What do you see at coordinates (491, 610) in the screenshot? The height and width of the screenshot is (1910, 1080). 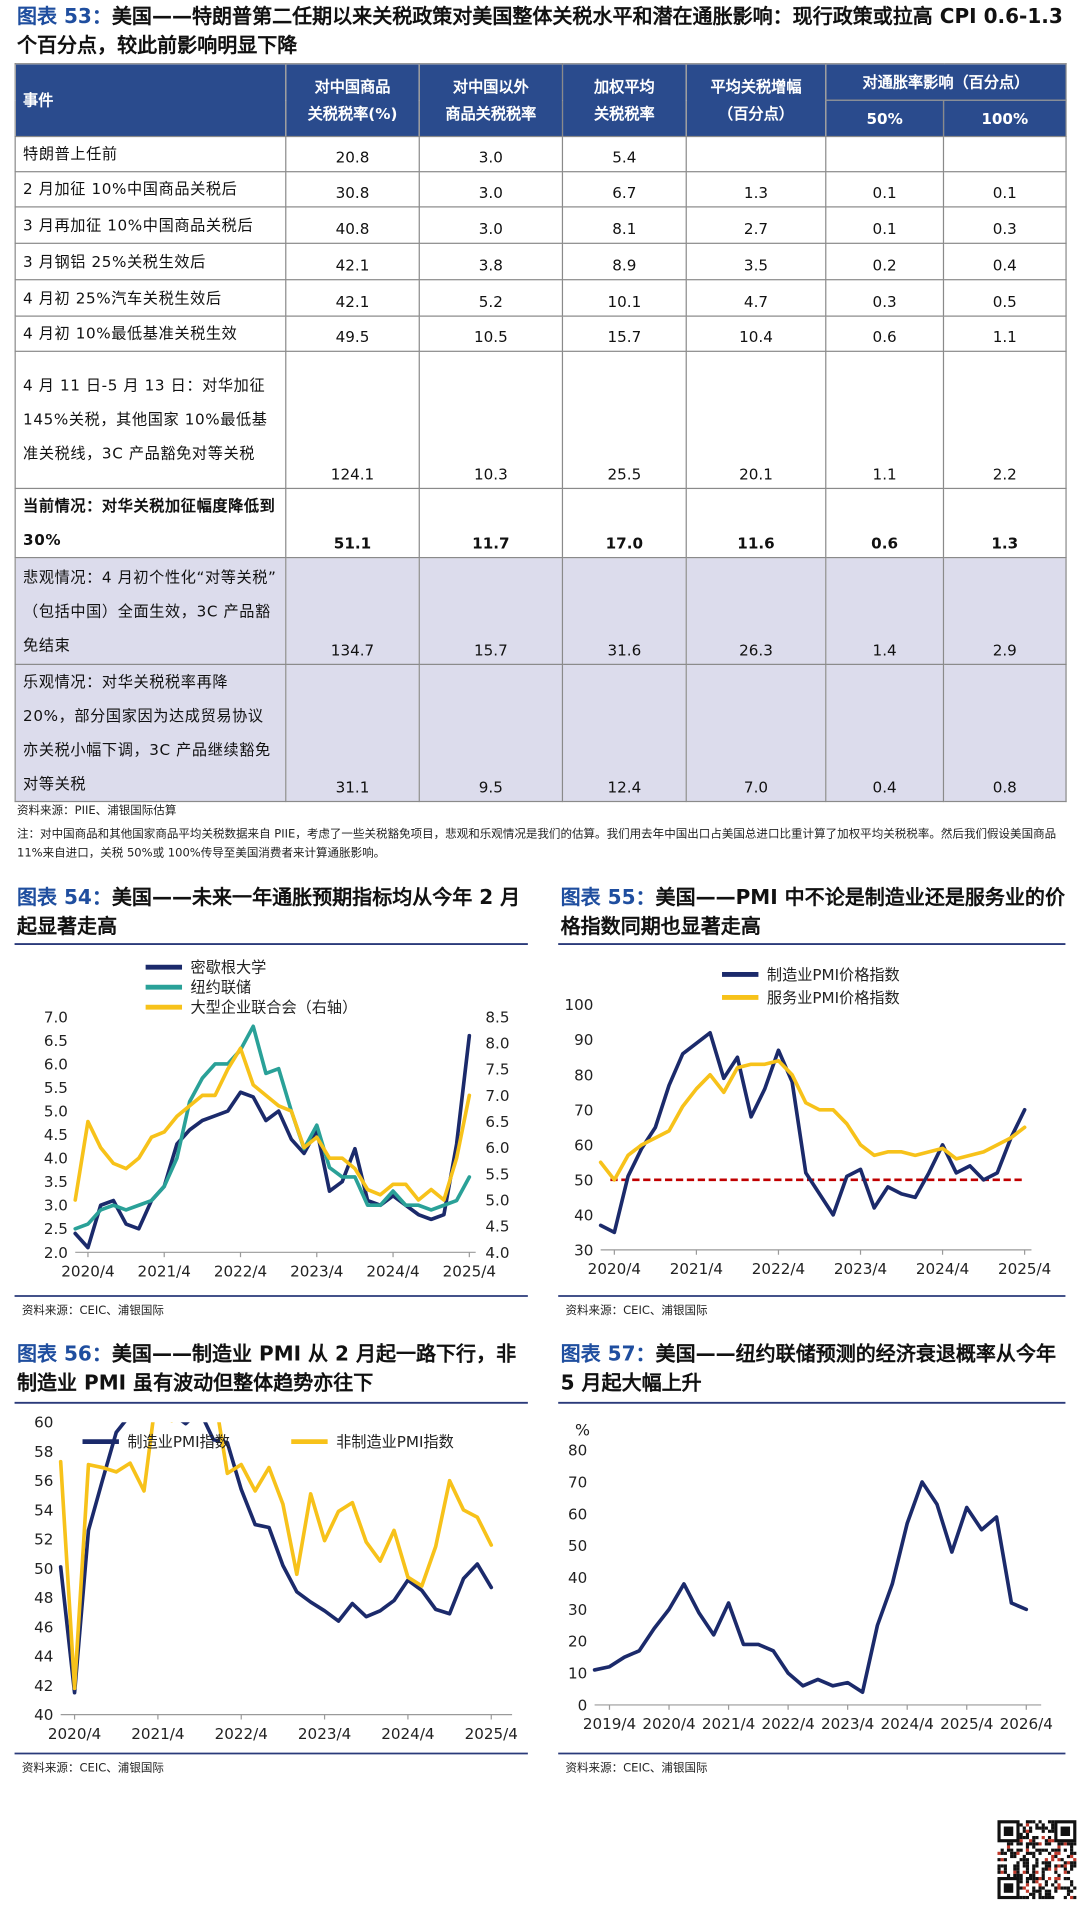 I see `value-cell: 15.7` at bounding box center [491, 610].